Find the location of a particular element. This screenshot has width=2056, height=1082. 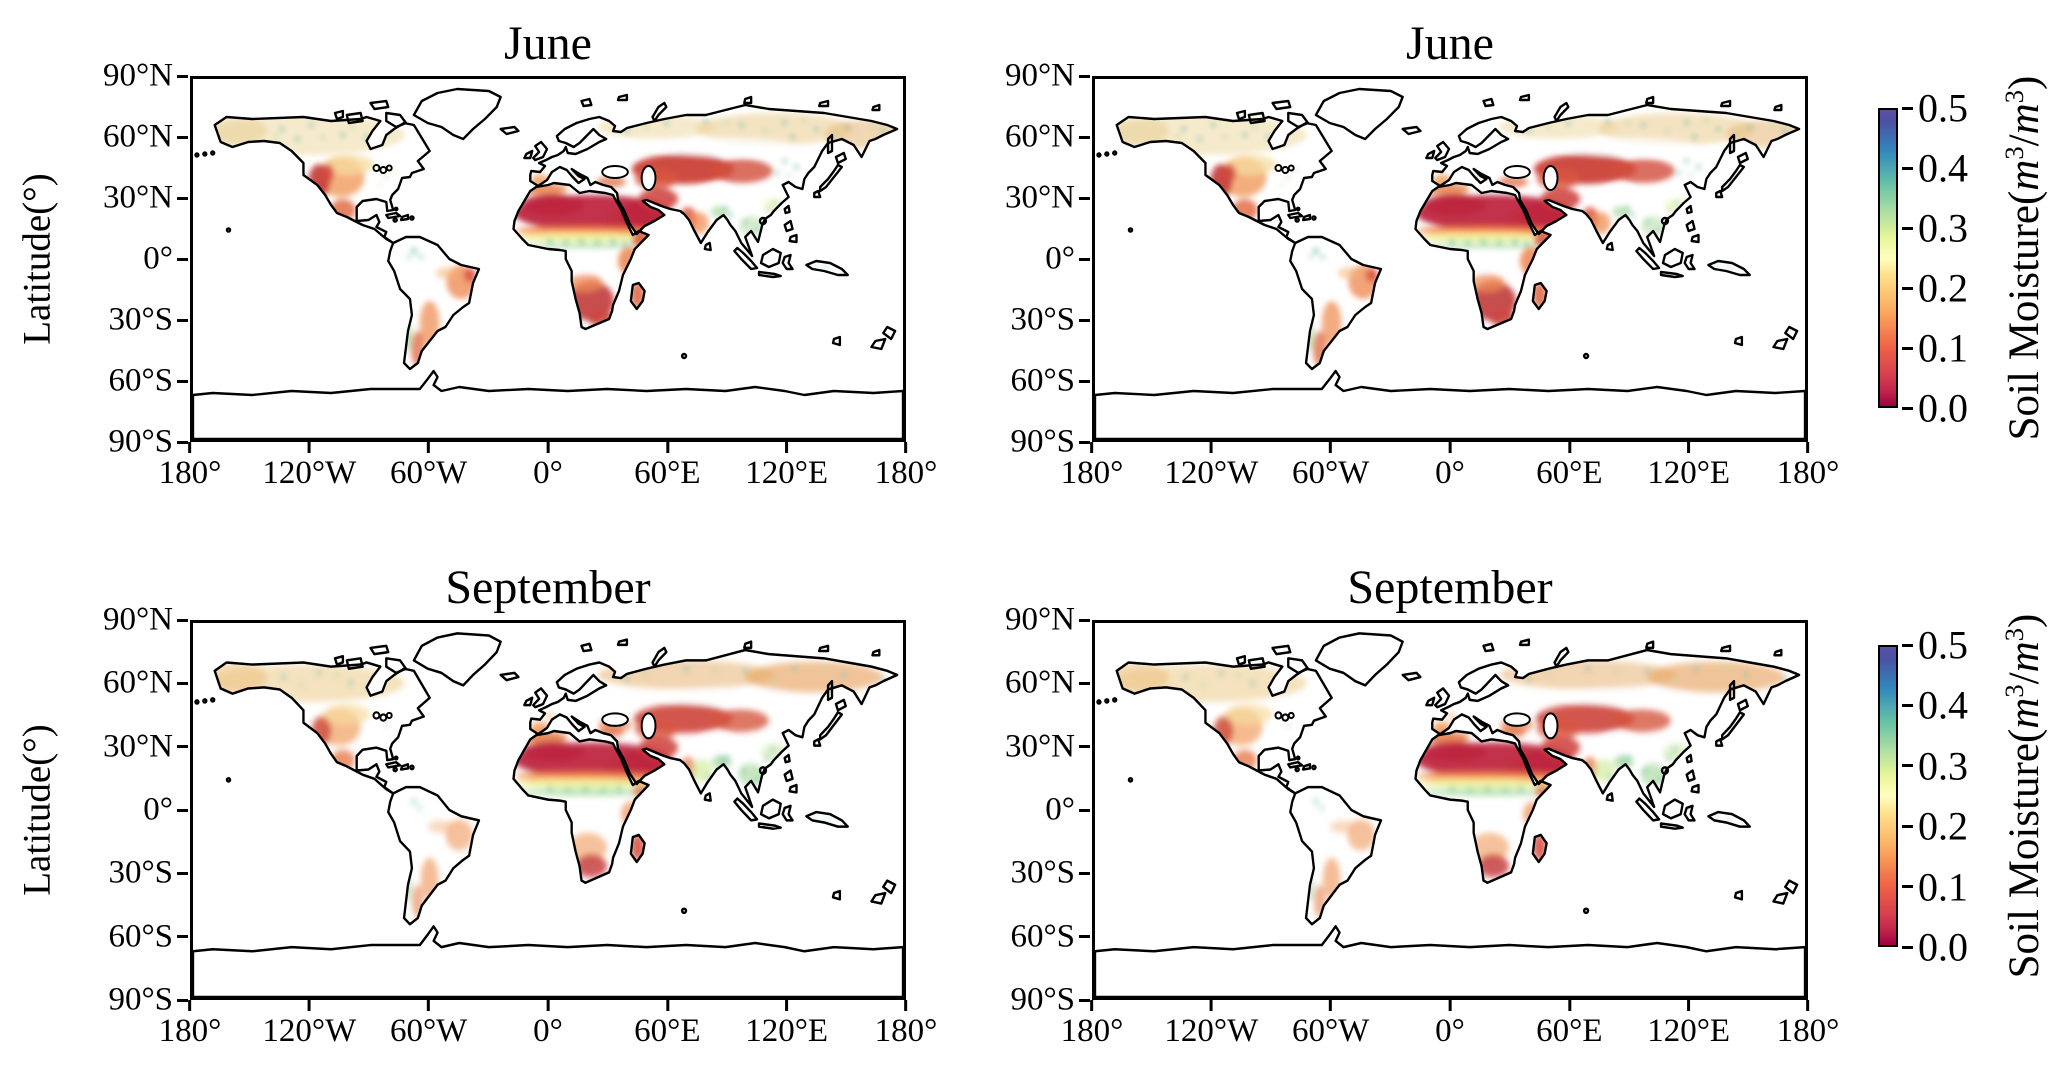

world-map-september-left is located at coordinates (548, 814).